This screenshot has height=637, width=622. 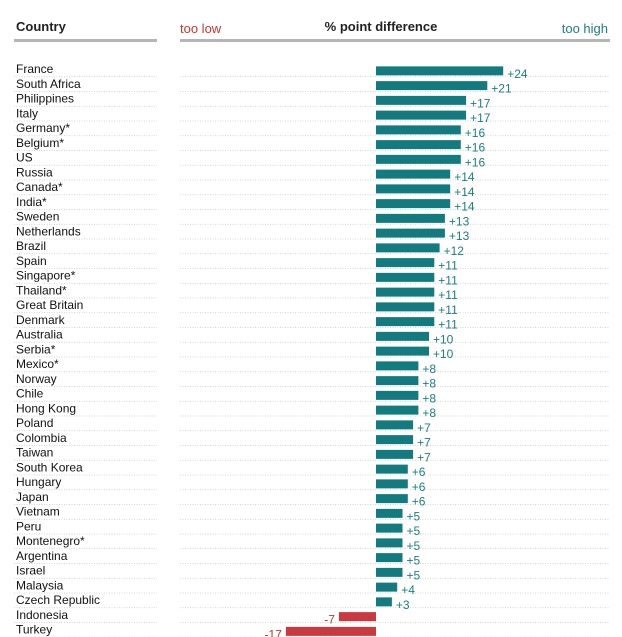 I want to click on value-label-colombia: +7, so click(x=424, y=443).